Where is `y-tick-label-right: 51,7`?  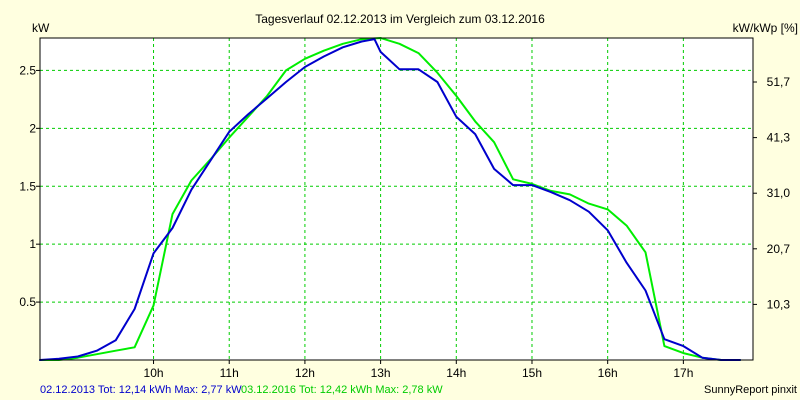
y-tick-label-right: 51,7 is located at coordinates (779, 82).